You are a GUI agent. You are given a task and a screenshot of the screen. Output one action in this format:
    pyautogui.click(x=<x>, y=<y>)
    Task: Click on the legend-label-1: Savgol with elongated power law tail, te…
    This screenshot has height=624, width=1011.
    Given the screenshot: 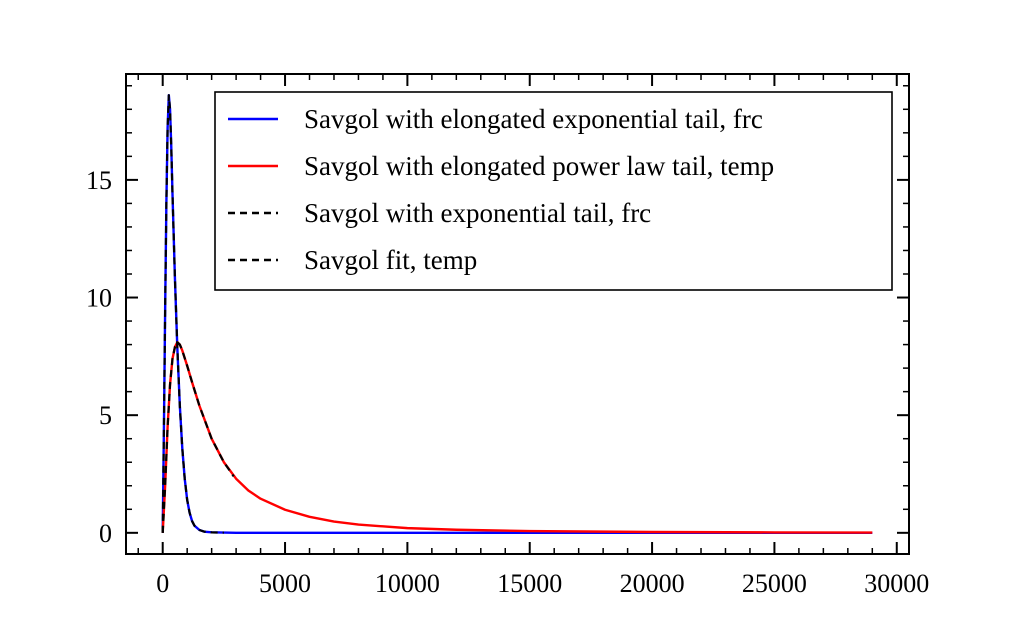 What is the action you would take?
    pyautogui.click(x=539, y=166)
    